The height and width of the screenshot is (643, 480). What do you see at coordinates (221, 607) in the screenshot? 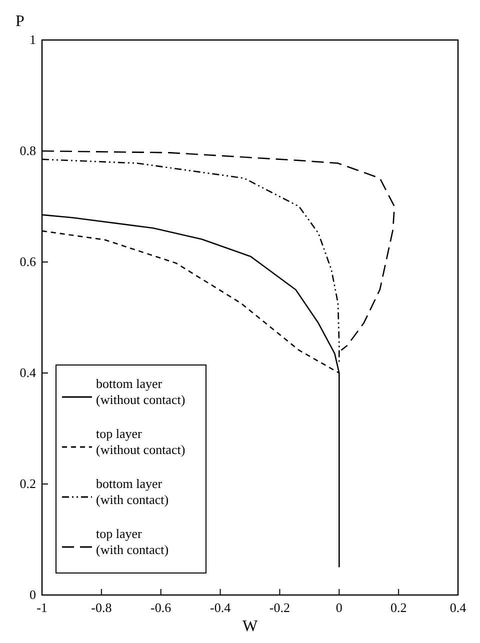
I see `x-tick-label: -0.4` at bounding box center [221, 607].